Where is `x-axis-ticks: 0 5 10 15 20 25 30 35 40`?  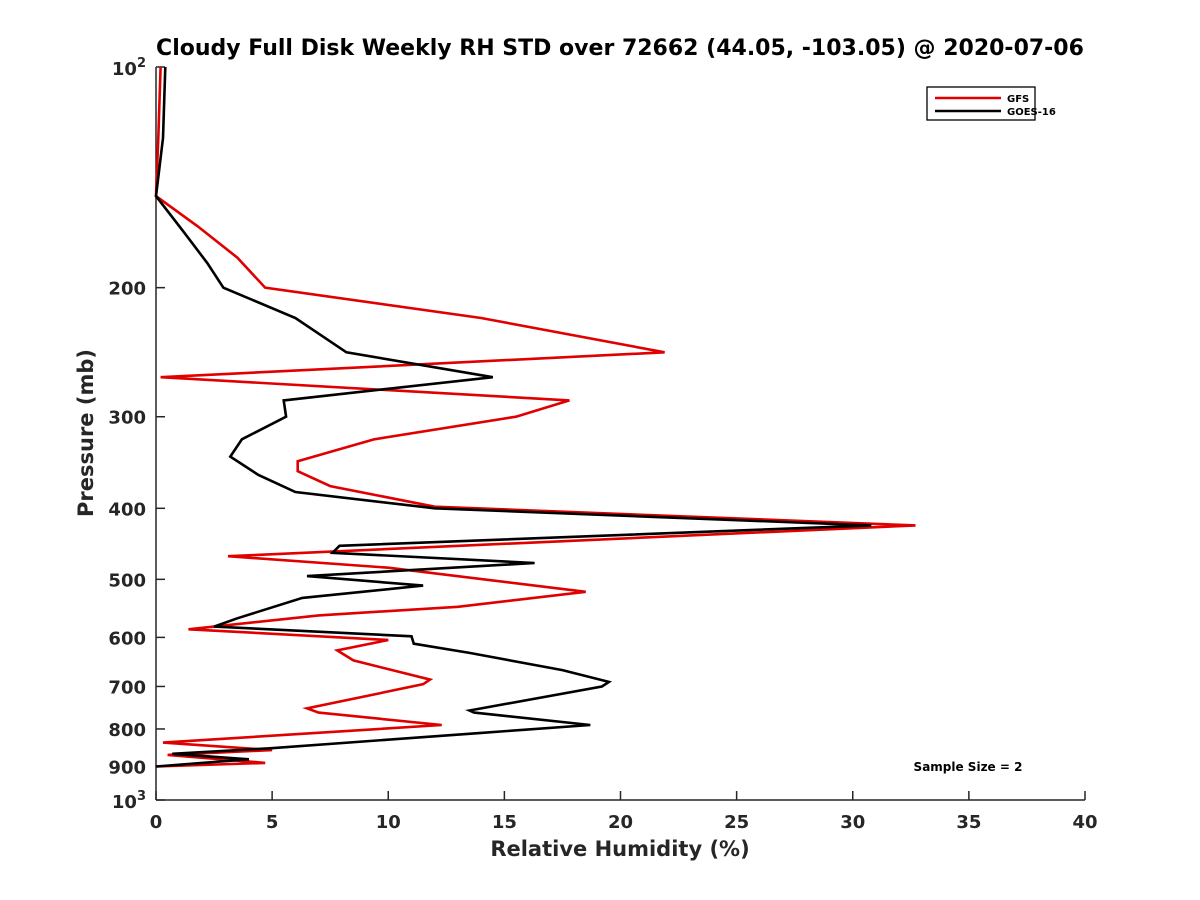
x-axis-ticks: 0 5 10 15 20 25 30 35 40 is located at coordinates (624, 812).